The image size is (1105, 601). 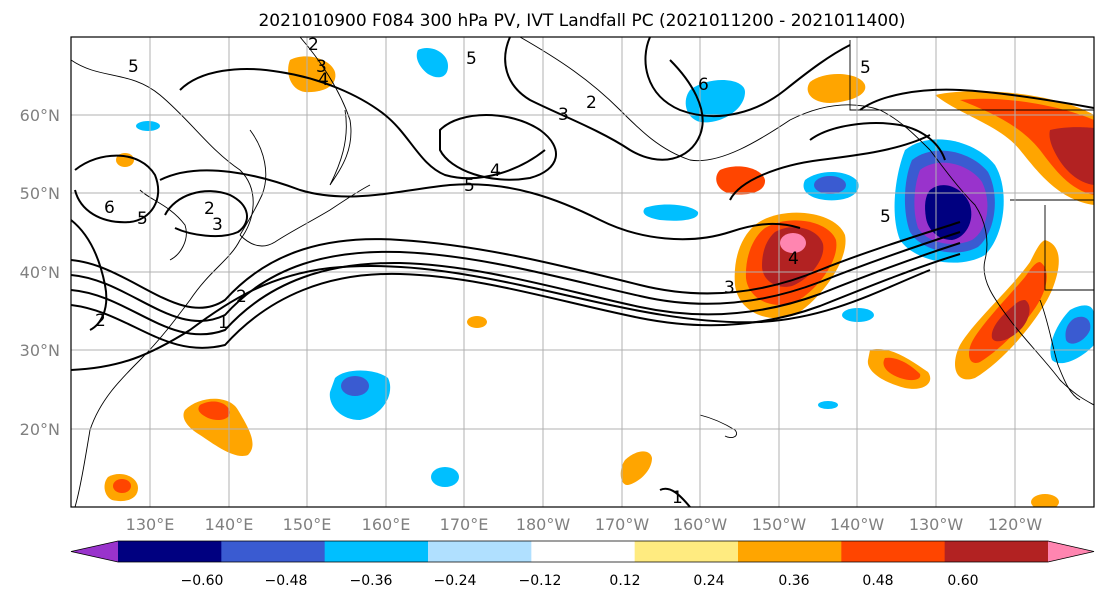 I want to click on lat-label: 20°N, so click(x=40, y=429).